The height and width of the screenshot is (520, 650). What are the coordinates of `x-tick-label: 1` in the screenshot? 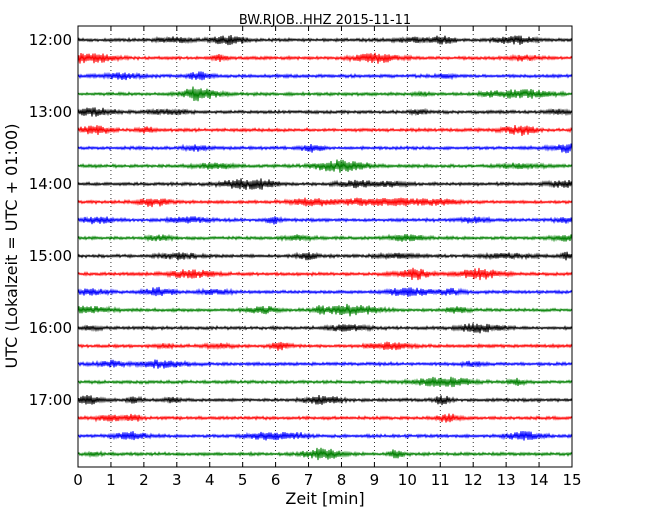 It's located at (111, 480).